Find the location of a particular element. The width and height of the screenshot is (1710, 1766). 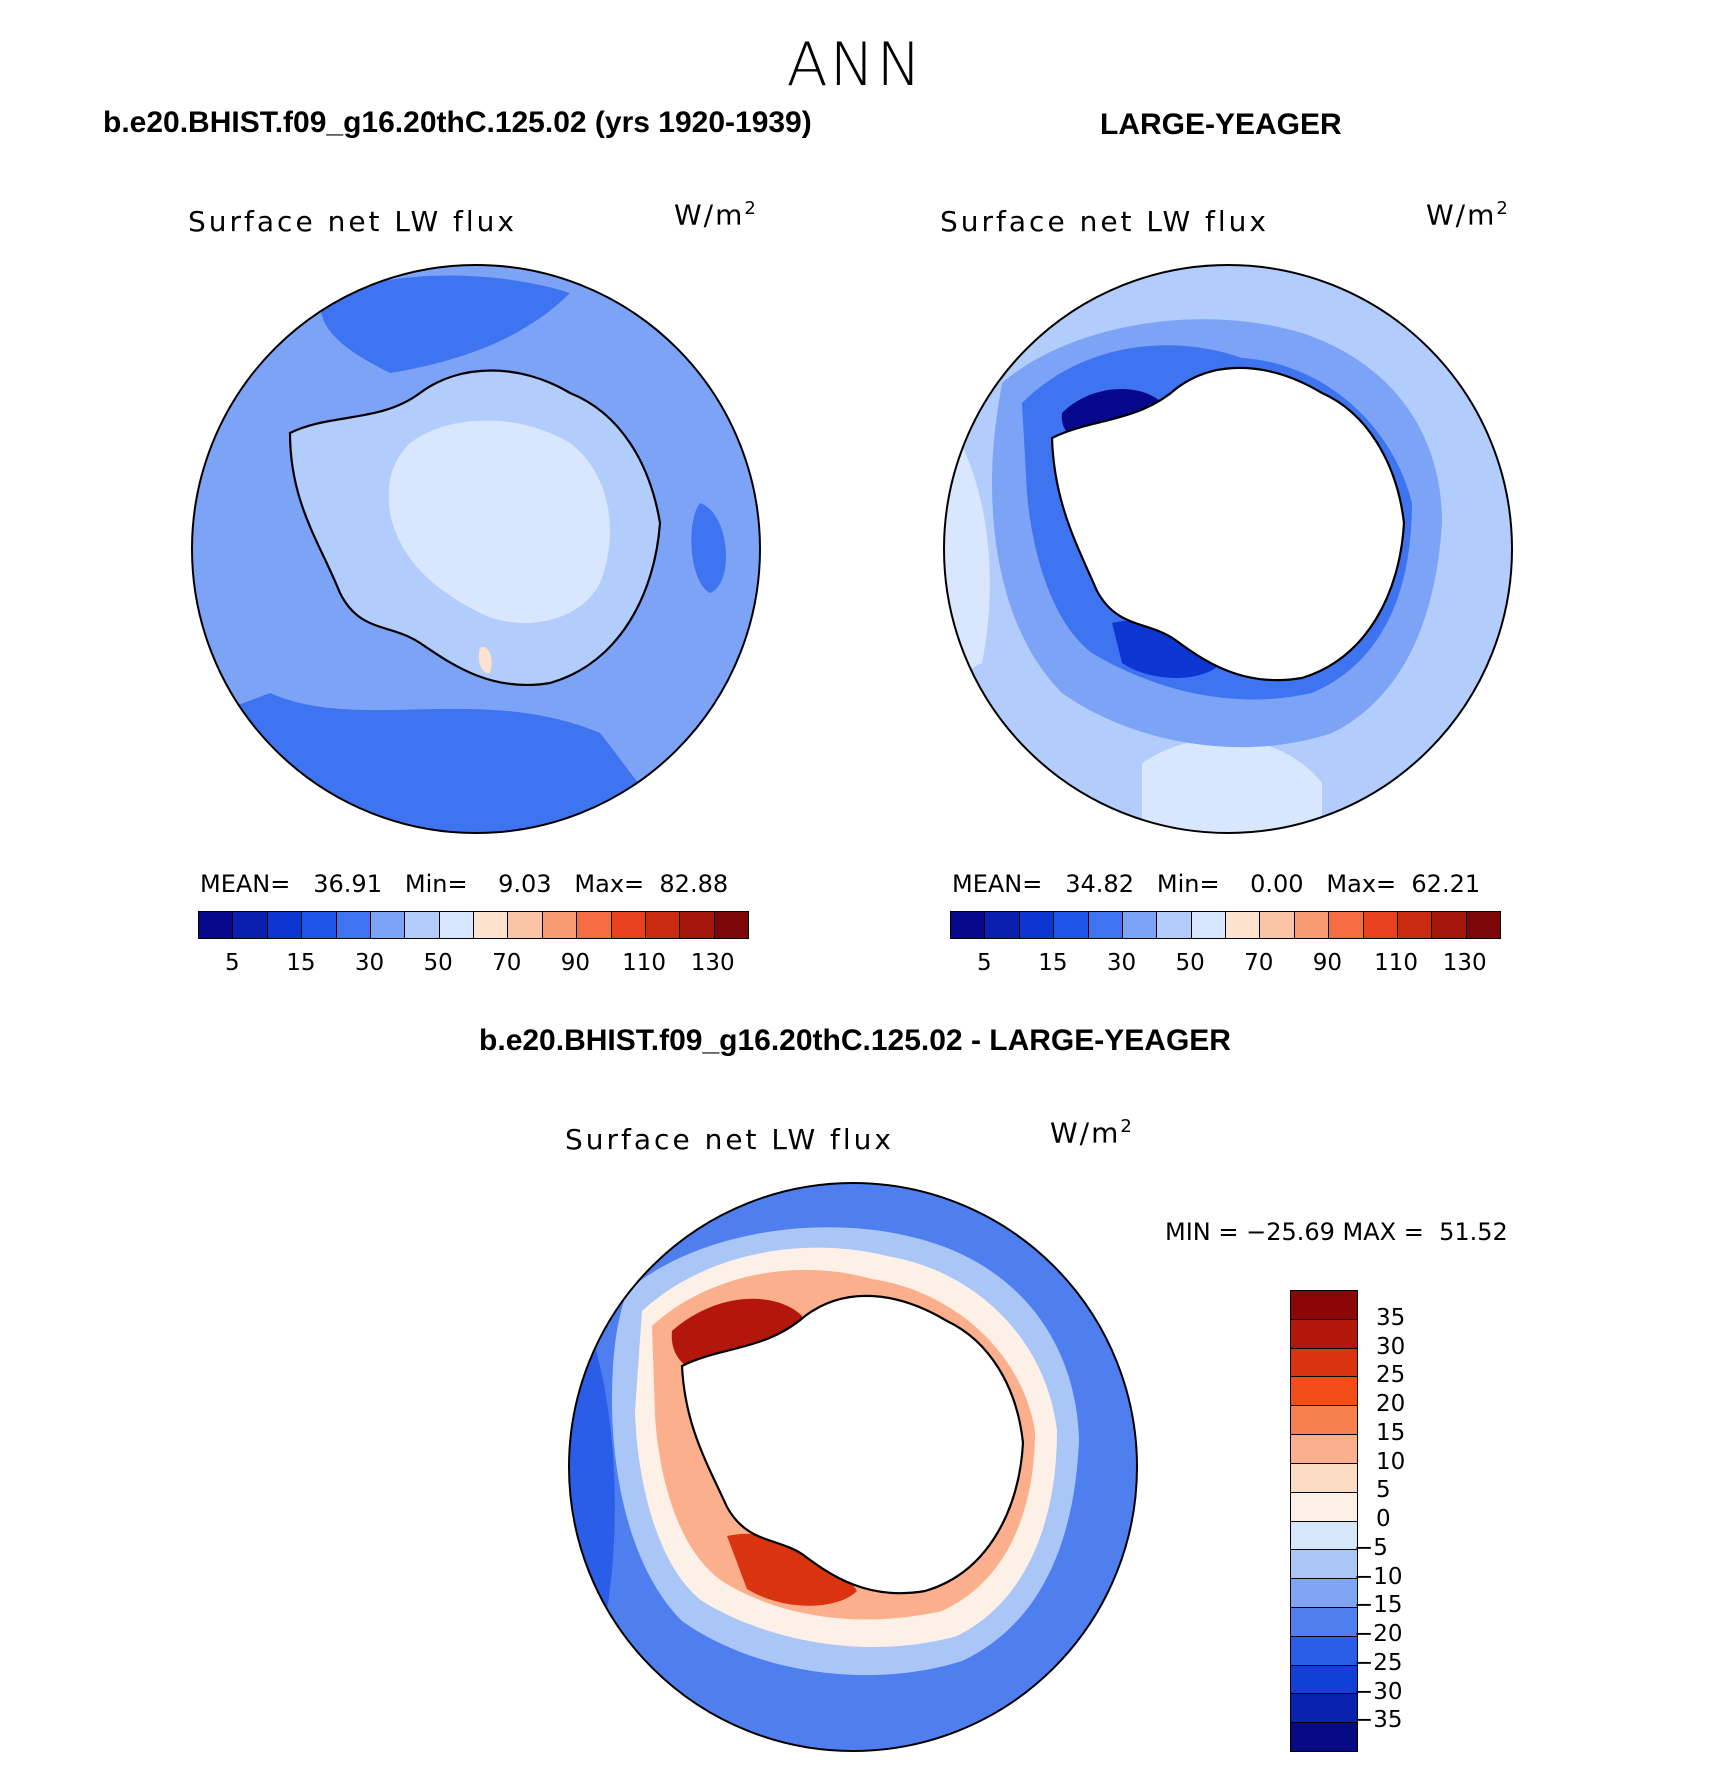

panel1-colorbar-tick: 5 is located at coordinates (232, 963).